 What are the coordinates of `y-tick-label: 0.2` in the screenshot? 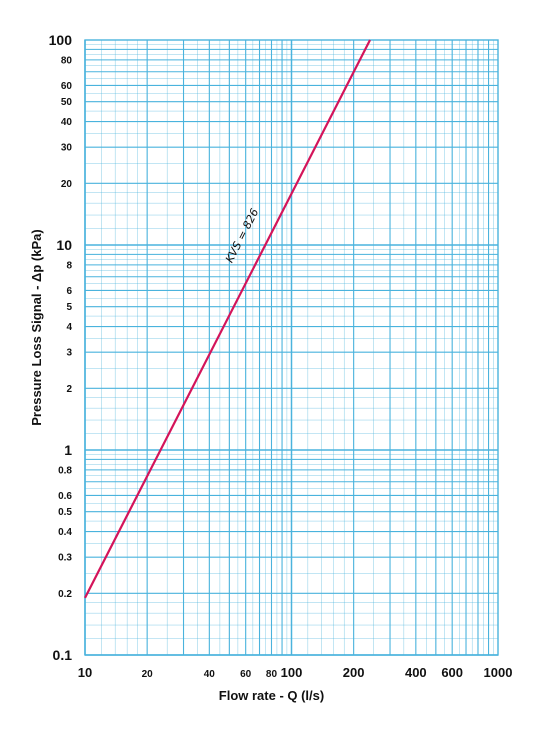 It's located at (65, 594).